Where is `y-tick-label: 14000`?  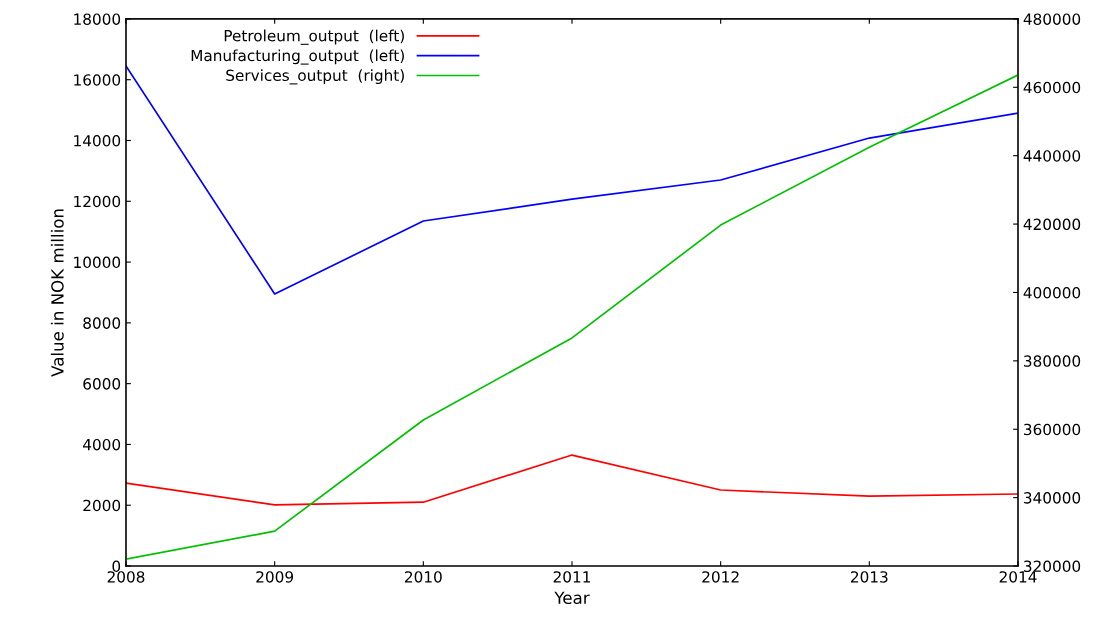
y-tick-label: 14000 is located at coordinates (97, 140).